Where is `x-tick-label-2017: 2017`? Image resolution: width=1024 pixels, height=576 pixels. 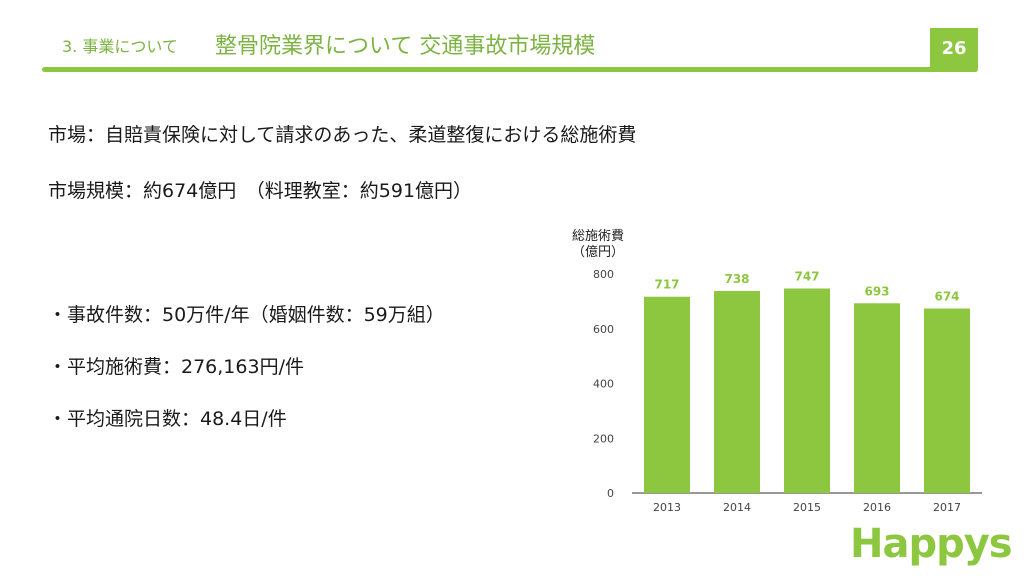
x-tick-label-2017: 2017 is located at coordinates (947, 507).